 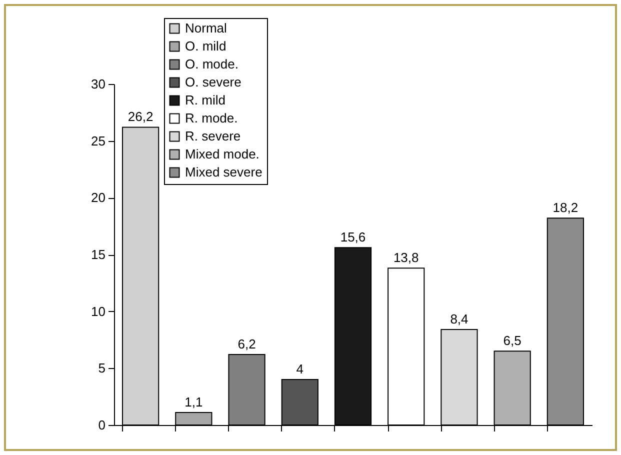 I want to click on legend-label: Normal, so click(x=206, y=28).